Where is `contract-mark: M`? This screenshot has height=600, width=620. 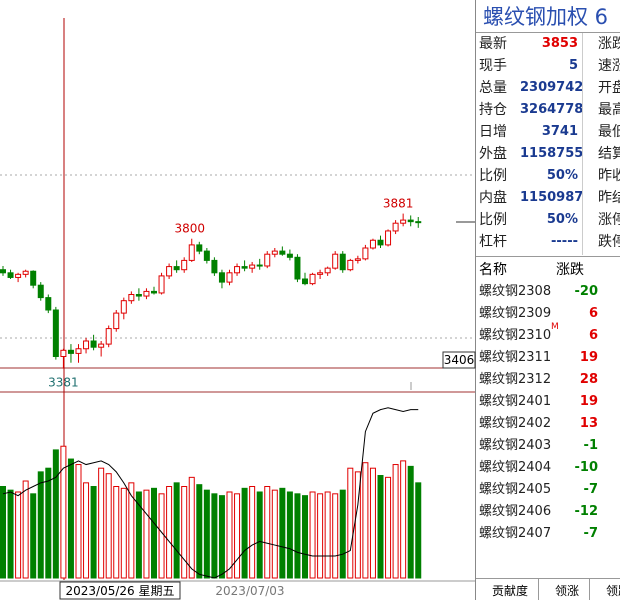 contract-mark: M is located at coordinates (555, 327).